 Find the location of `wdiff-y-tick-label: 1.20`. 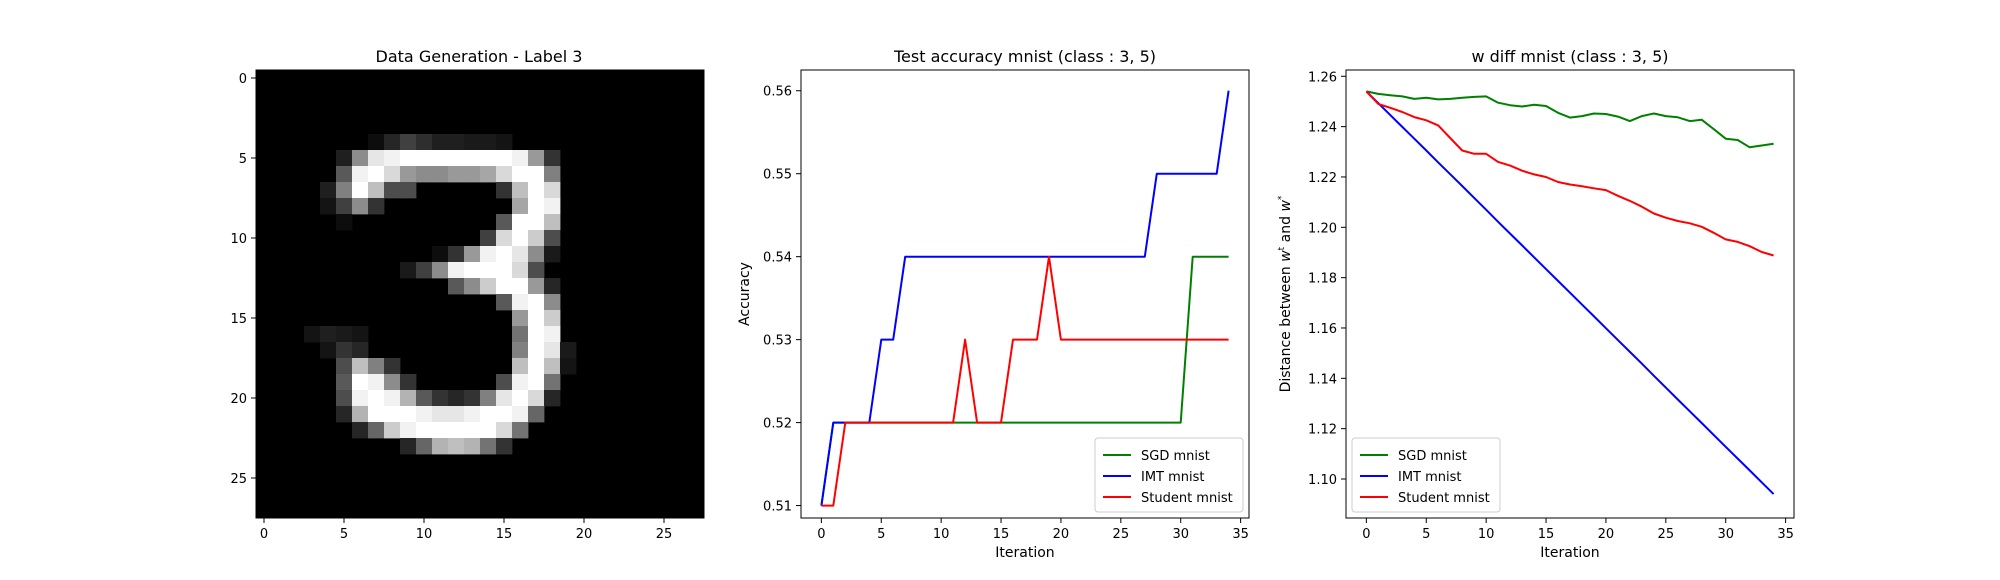

wdiff-y-tick-label: 1.20 is located at coordinates (1322, 228).